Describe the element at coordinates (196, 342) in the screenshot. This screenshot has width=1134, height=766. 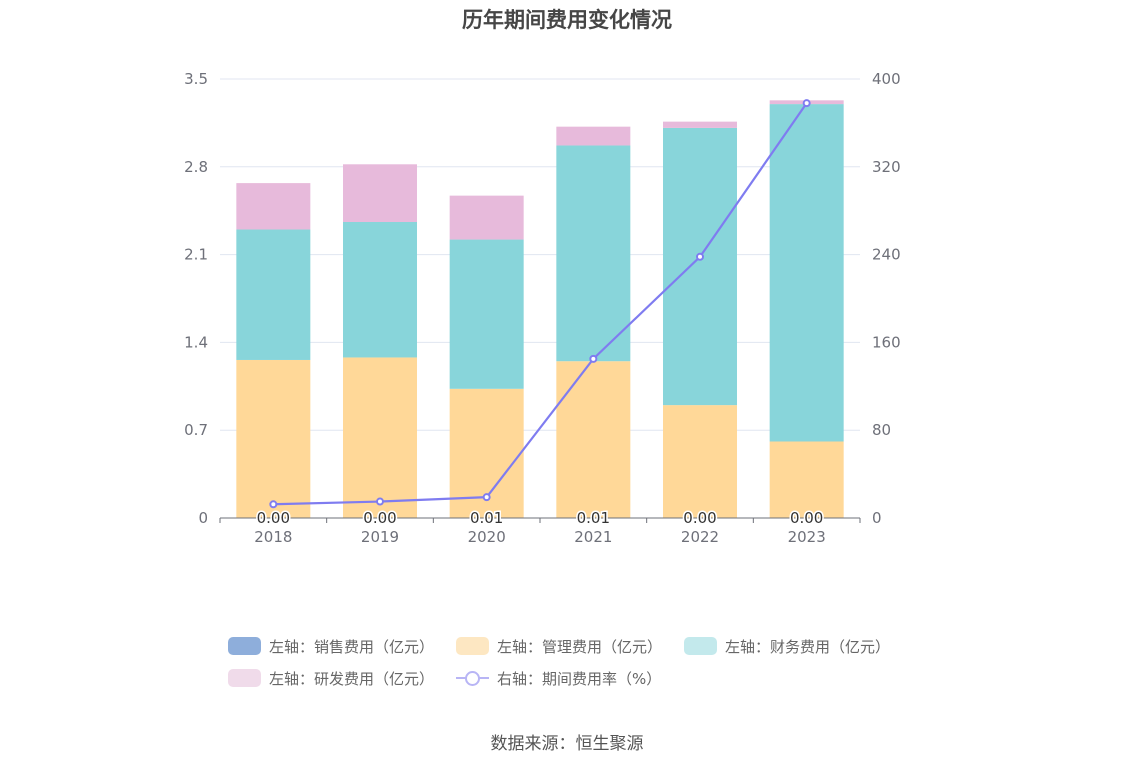
I see `y-left-tick-label: 1.4` at that location.